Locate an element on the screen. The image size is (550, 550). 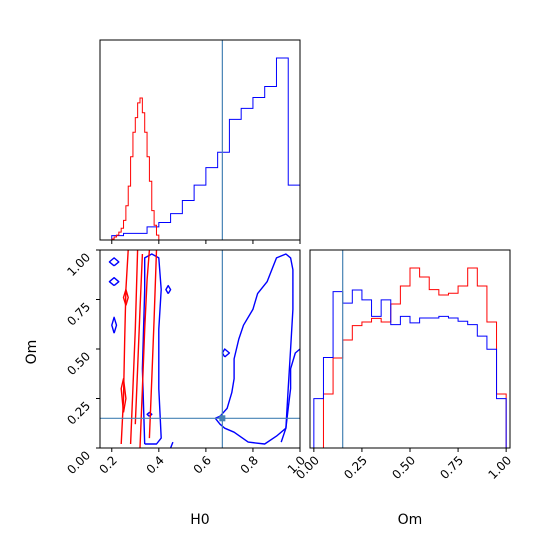
om-left-tick-label-4: 1.00 is located at coordinates (78, 264).